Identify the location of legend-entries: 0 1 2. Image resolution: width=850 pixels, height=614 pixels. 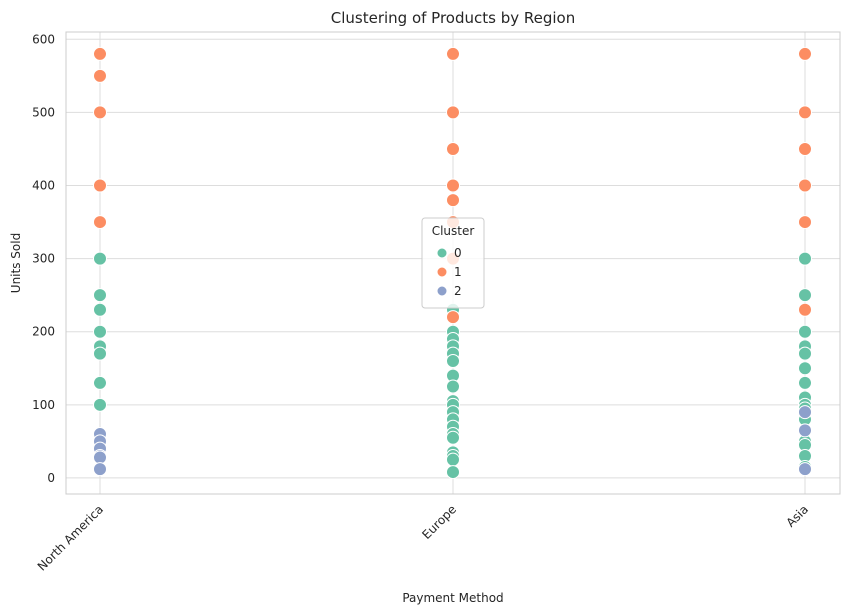
(449, 272).